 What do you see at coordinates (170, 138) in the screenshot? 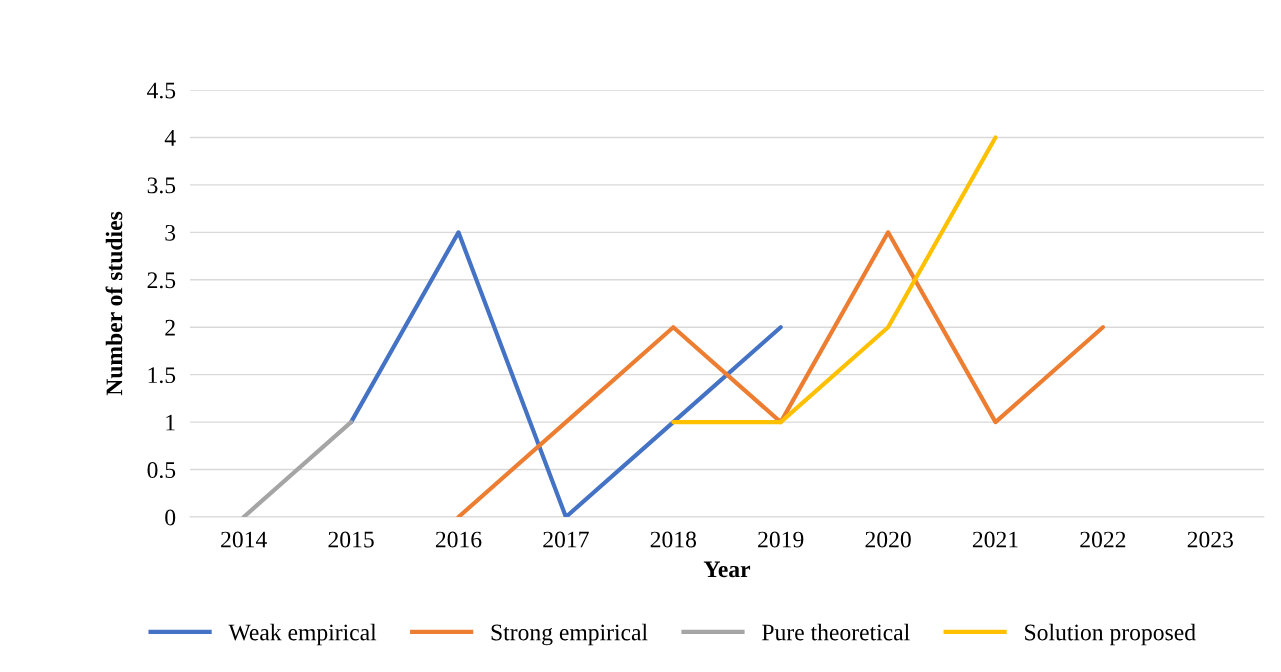
I see `y-tick-label: 4` at bounding box center [170, 138].